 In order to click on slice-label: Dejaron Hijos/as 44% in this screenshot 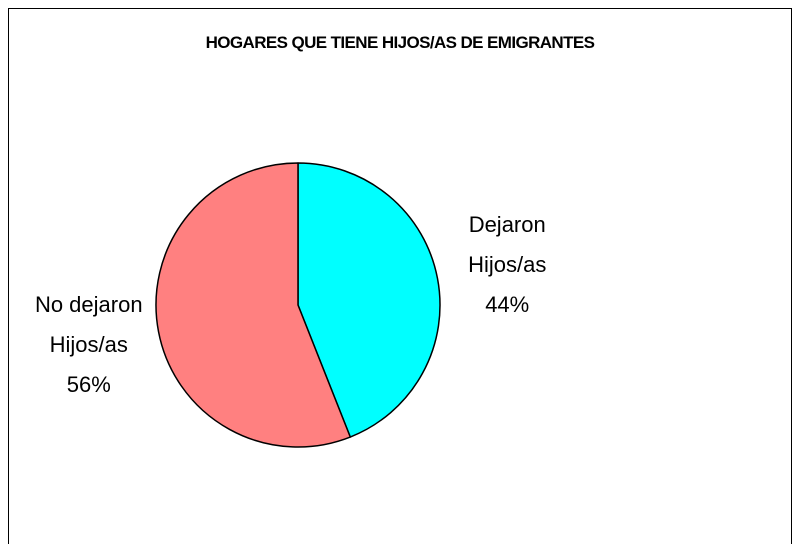, I will do `click(507, 265)`.